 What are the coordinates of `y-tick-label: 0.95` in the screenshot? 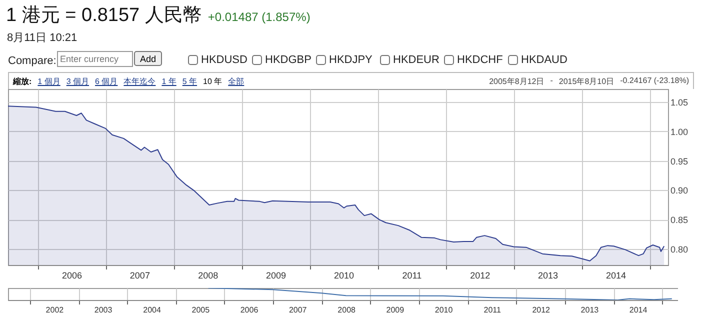 It's located at (679, 161).